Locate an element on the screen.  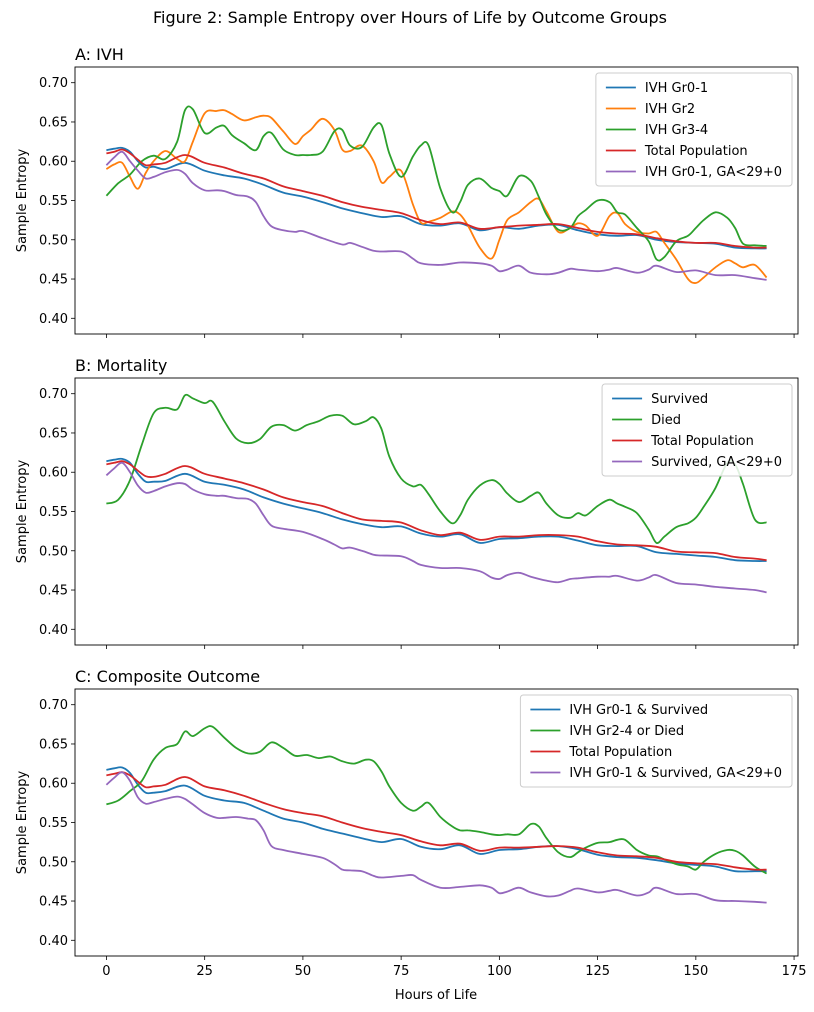
legend-label: IVH Gr0-1 & Survived is located at coordinates (638, 710).